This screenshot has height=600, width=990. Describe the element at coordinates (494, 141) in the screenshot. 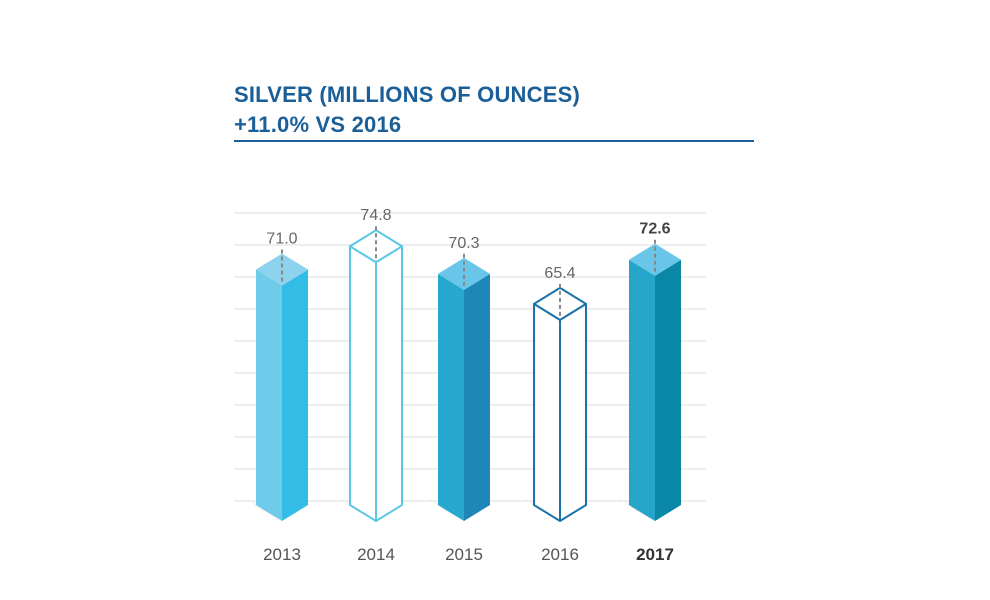

I see `title-underline` at that location.